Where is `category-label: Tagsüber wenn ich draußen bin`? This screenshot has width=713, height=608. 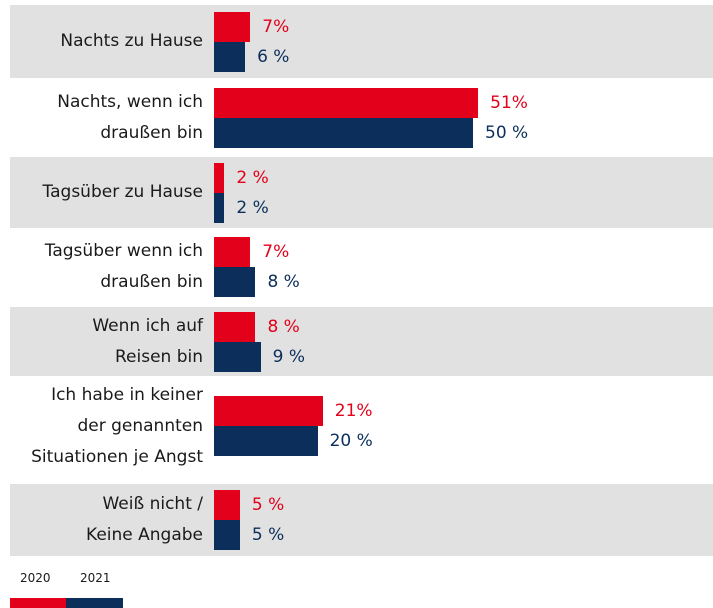
category-label: Tagsüber wenn ich draußen bin is located at coordinates (123, 266).